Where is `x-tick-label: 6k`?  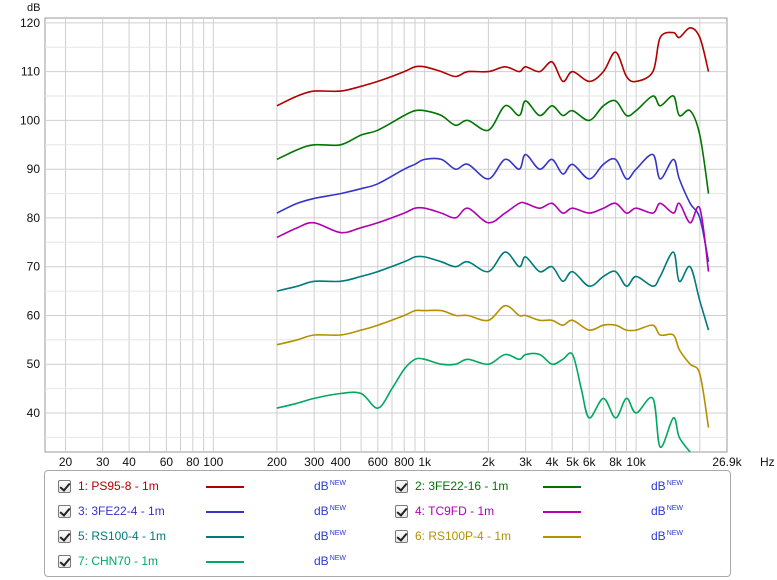
x-tick-label: 6k is located at coordinates (590, 462).